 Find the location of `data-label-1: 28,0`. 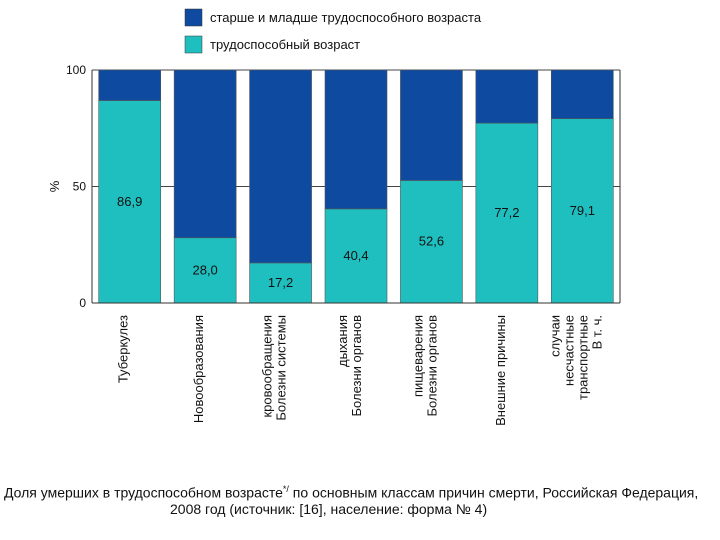

data-label-1: 28,0 is located at coordinates (204, 269).